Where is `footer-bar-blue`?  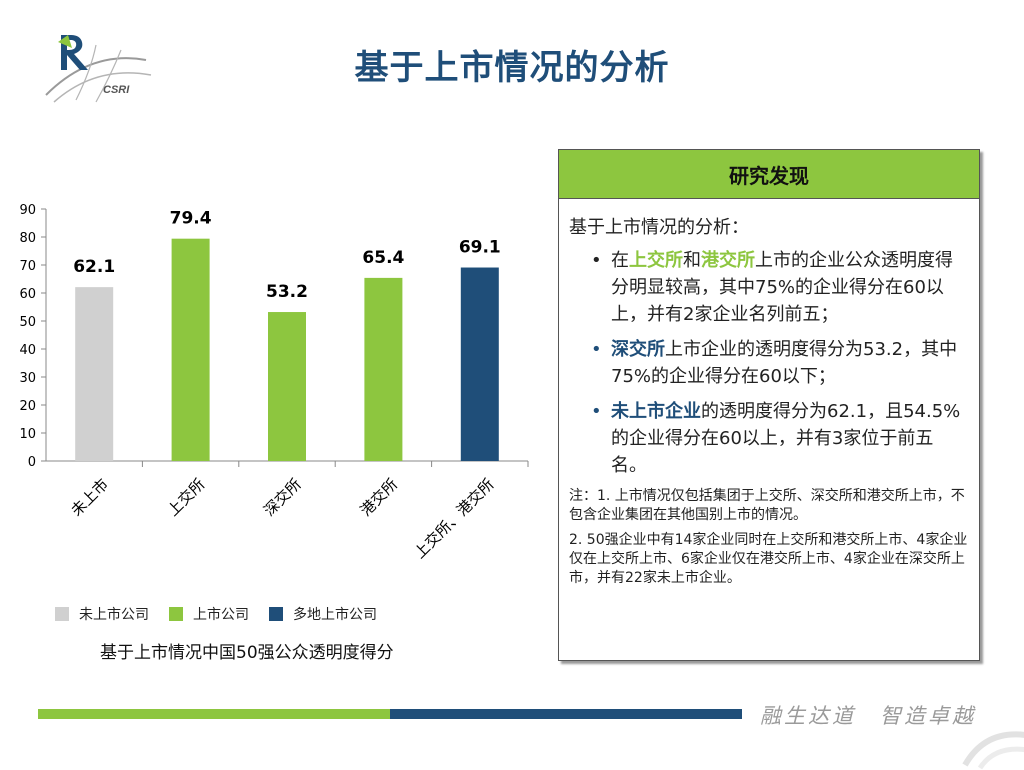
footer-bar-blue is located at coordinates (566, 714).